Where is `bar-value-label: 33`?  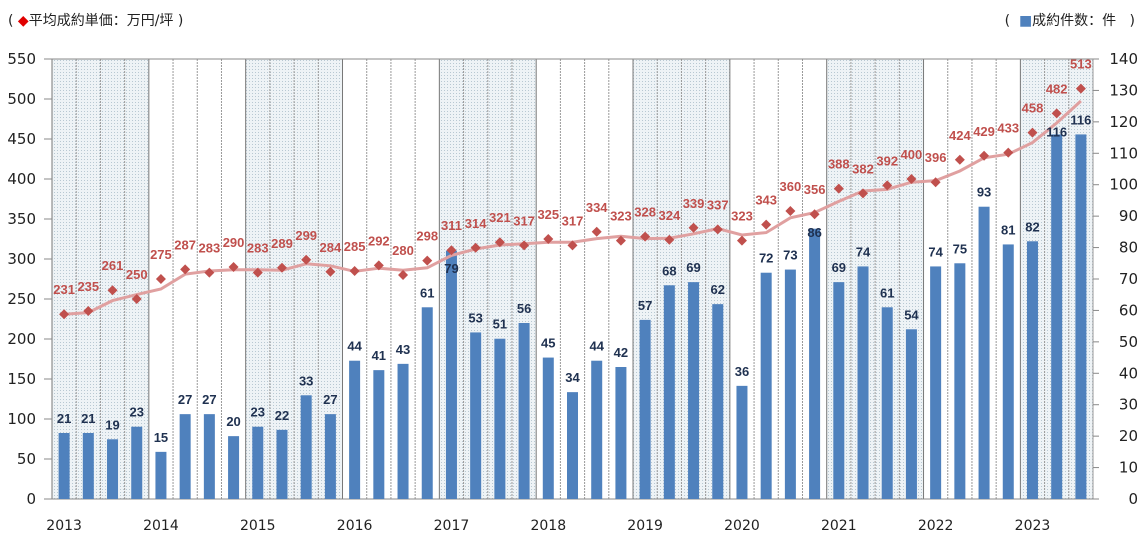 bar-value-label: 33 is located at coordinates (306, 380).